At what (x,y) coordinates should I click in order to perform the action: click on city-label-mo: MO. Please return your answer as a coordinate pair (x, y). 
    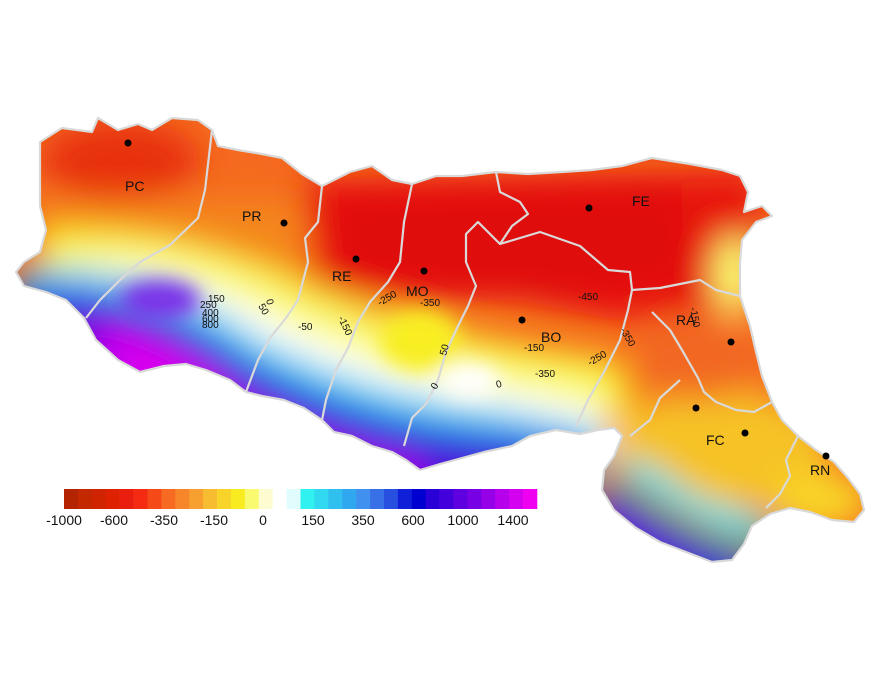
    Looking at the image, I should click on (417, 291).